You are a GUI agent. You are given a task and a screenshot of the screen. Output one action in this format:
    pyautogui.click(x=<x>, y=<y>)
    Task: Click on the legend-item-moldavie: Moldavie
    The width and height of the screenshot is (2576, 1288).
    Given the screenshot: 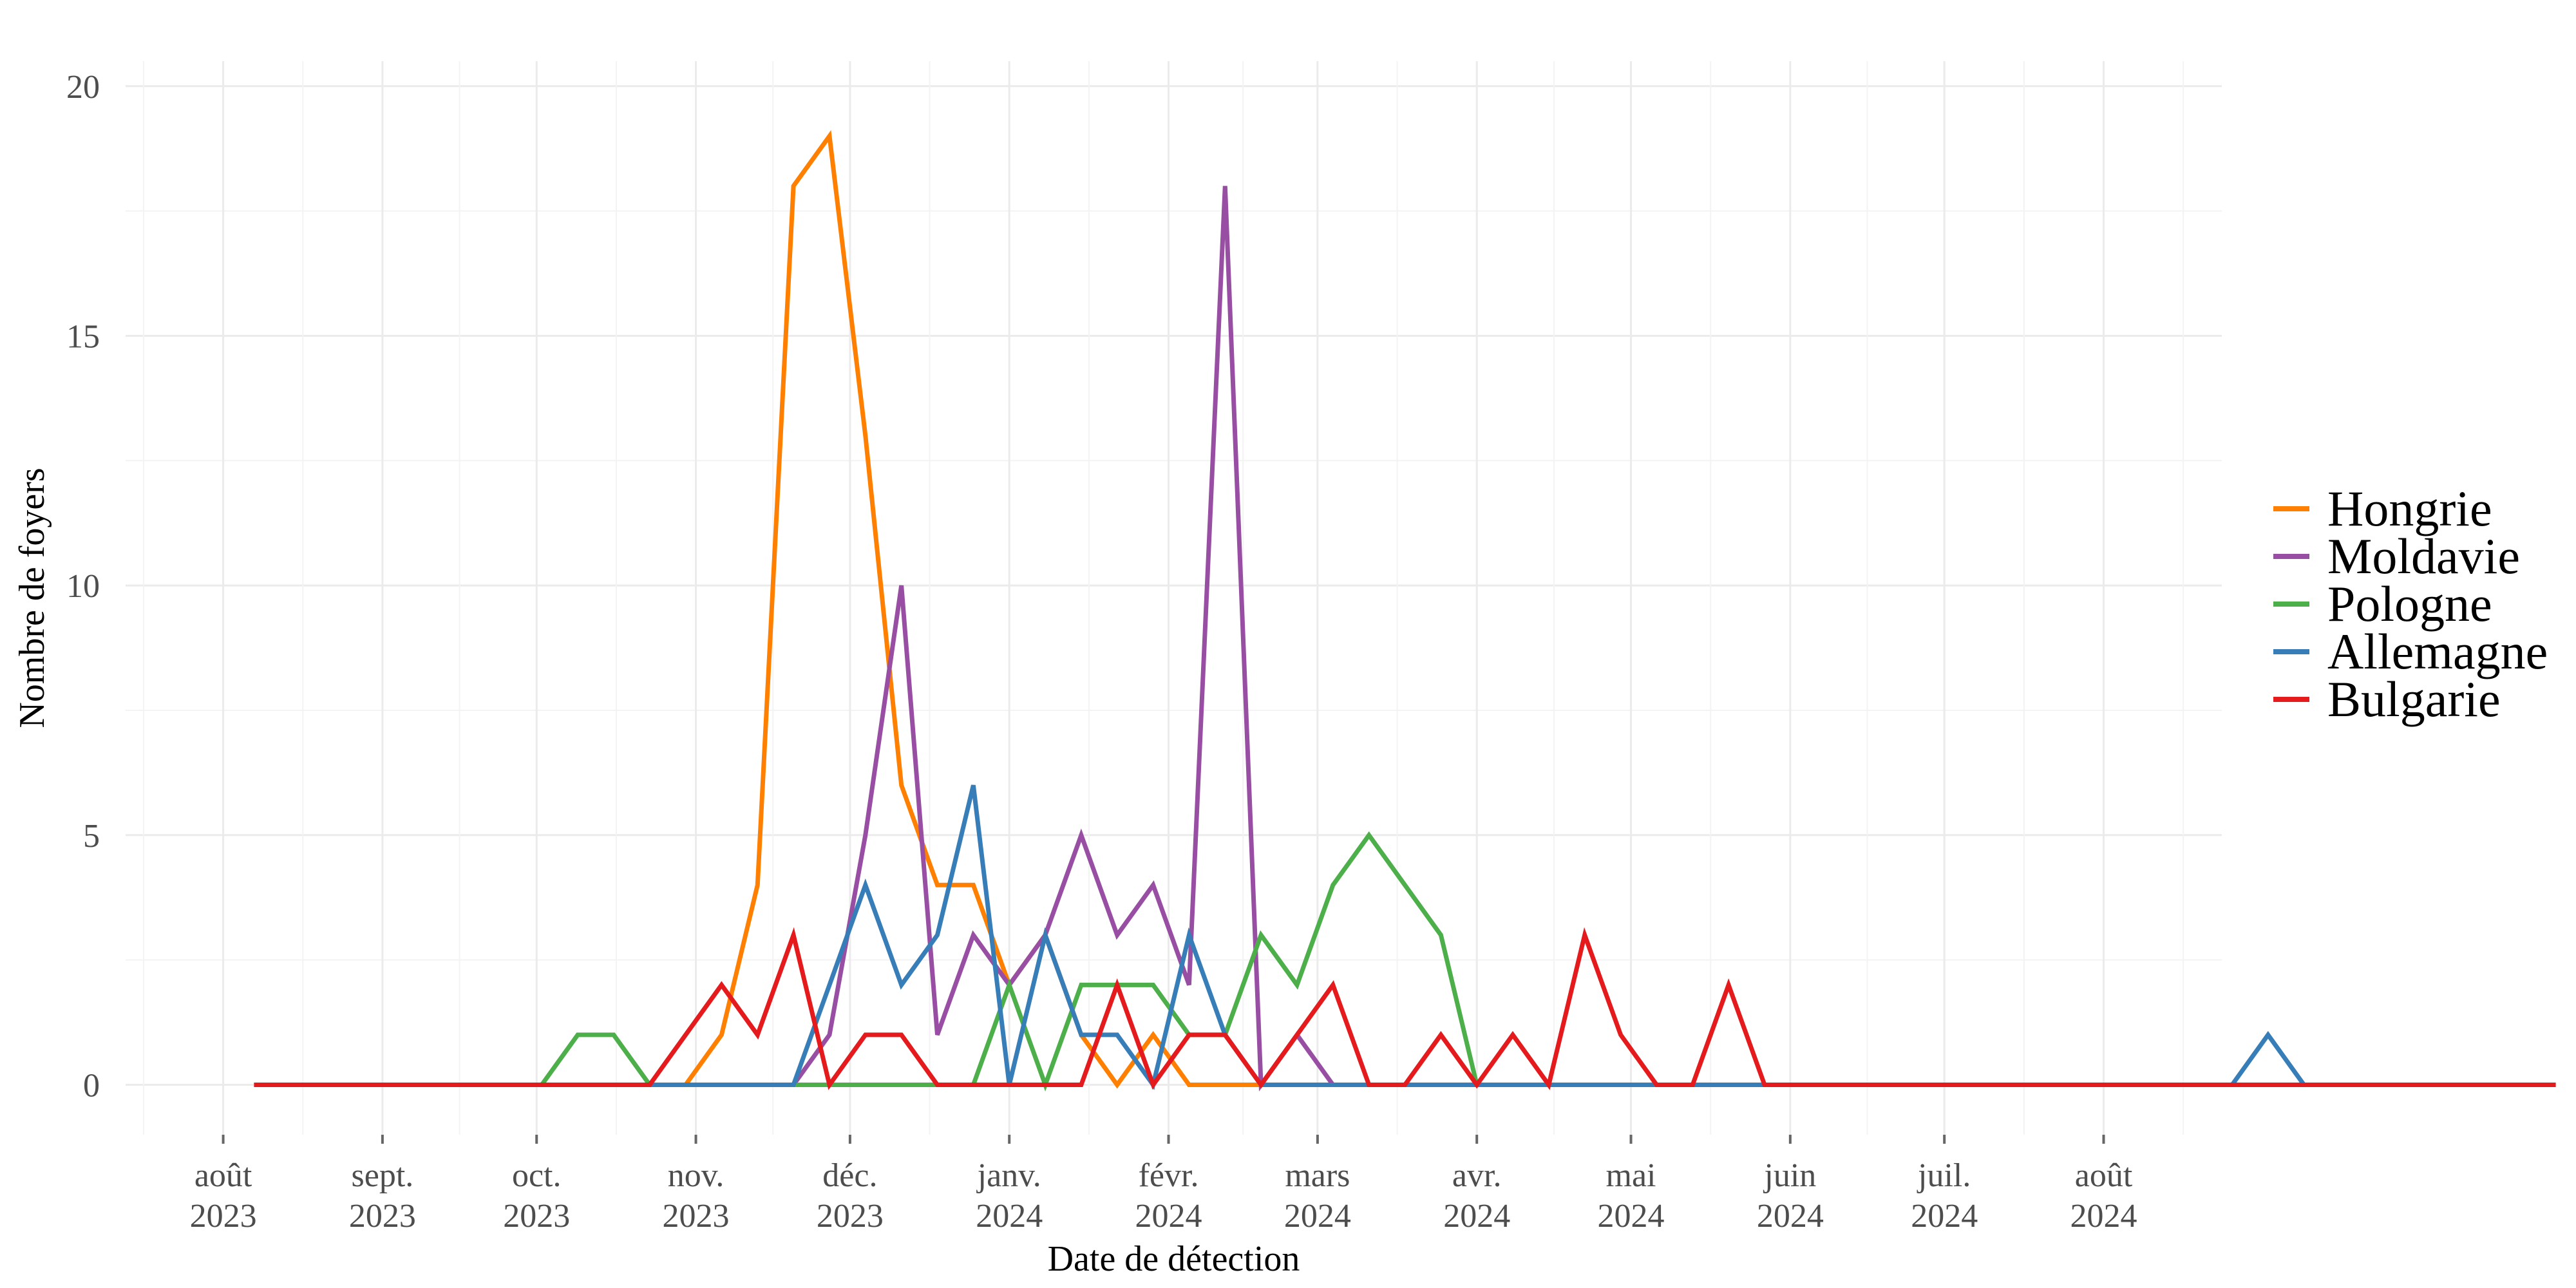 What is the action you would take?
    pyautogui.click(x=2396, y=556)
    